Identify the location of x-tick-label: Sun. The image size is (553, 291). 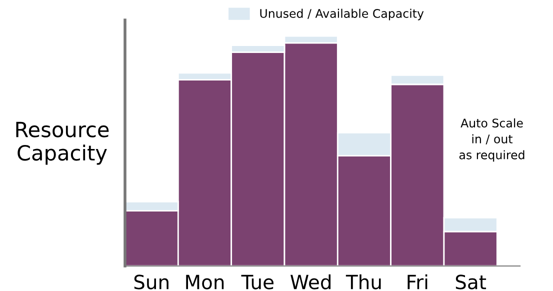
(151, 282).